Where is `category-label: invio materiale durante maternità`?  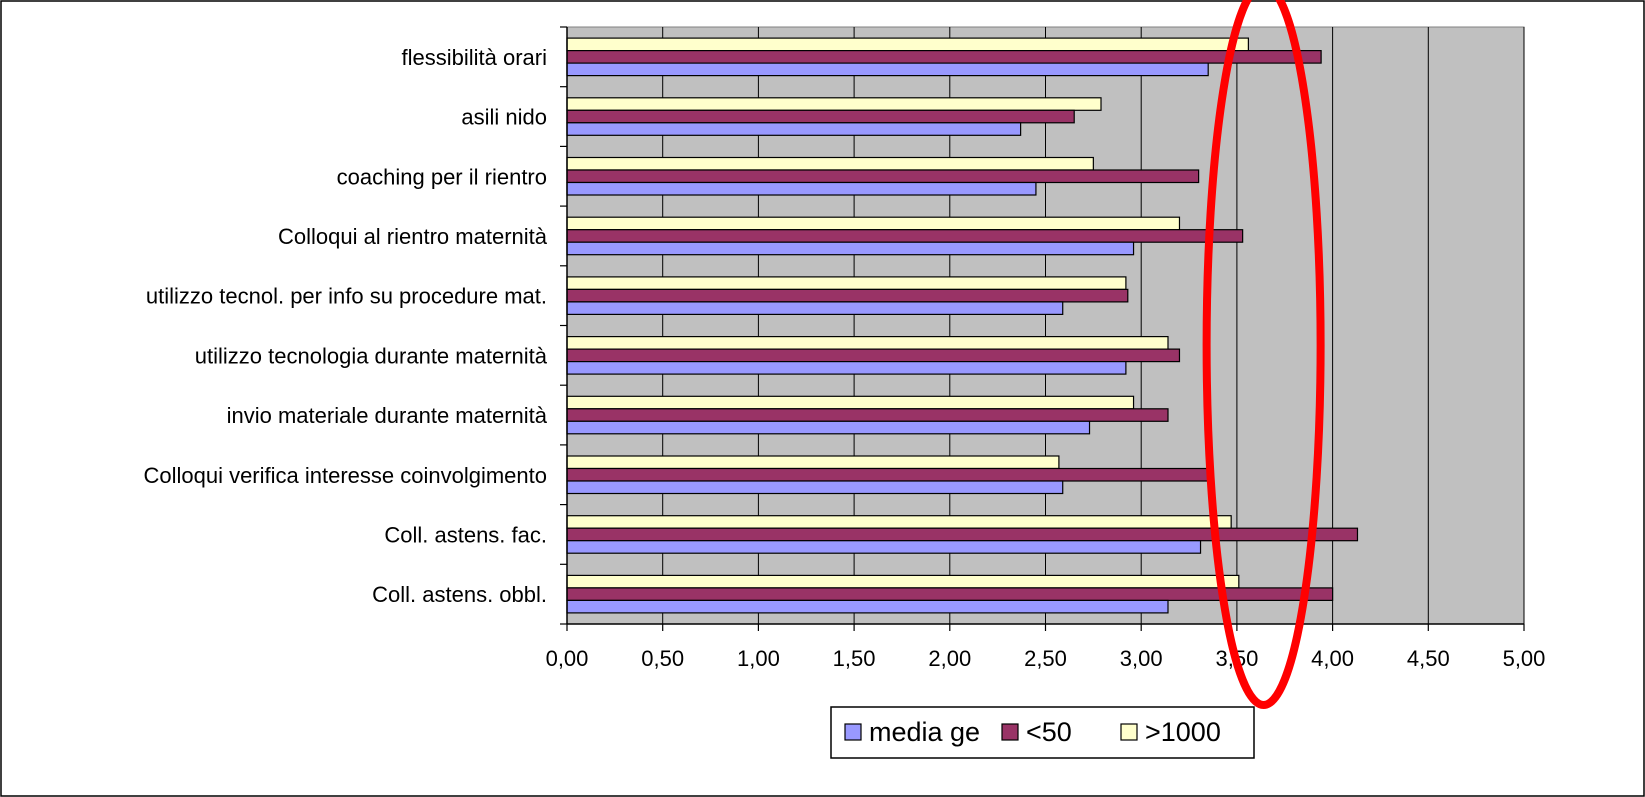
category-label: invio materiale durante maternità is located at coordinates (387, 415).